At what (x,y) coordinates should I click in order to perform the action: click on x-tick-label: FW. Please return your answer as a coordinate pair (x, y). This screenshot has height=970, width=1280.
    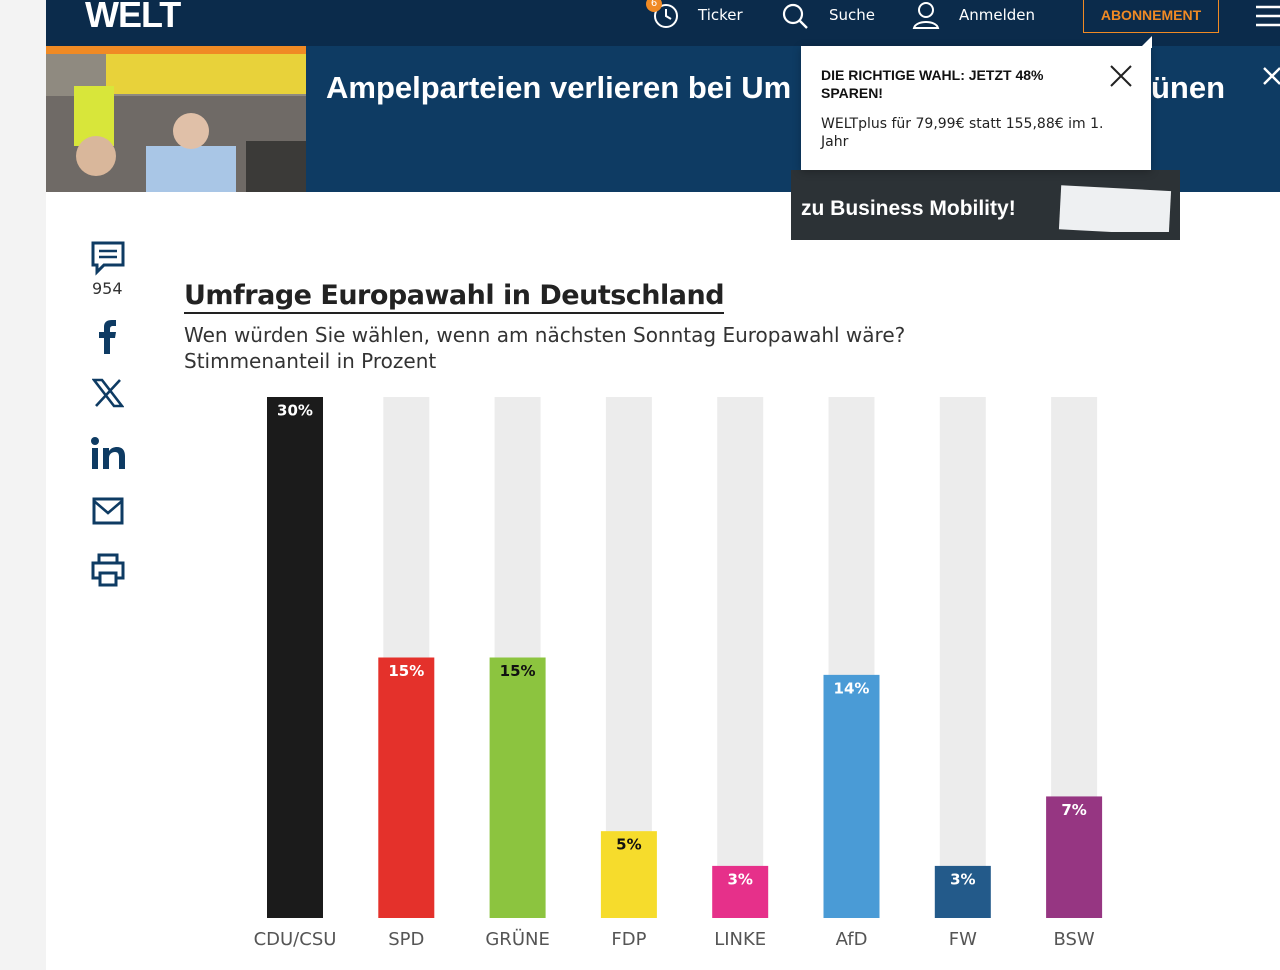
    Looking at the image, I should click on (963, 939).